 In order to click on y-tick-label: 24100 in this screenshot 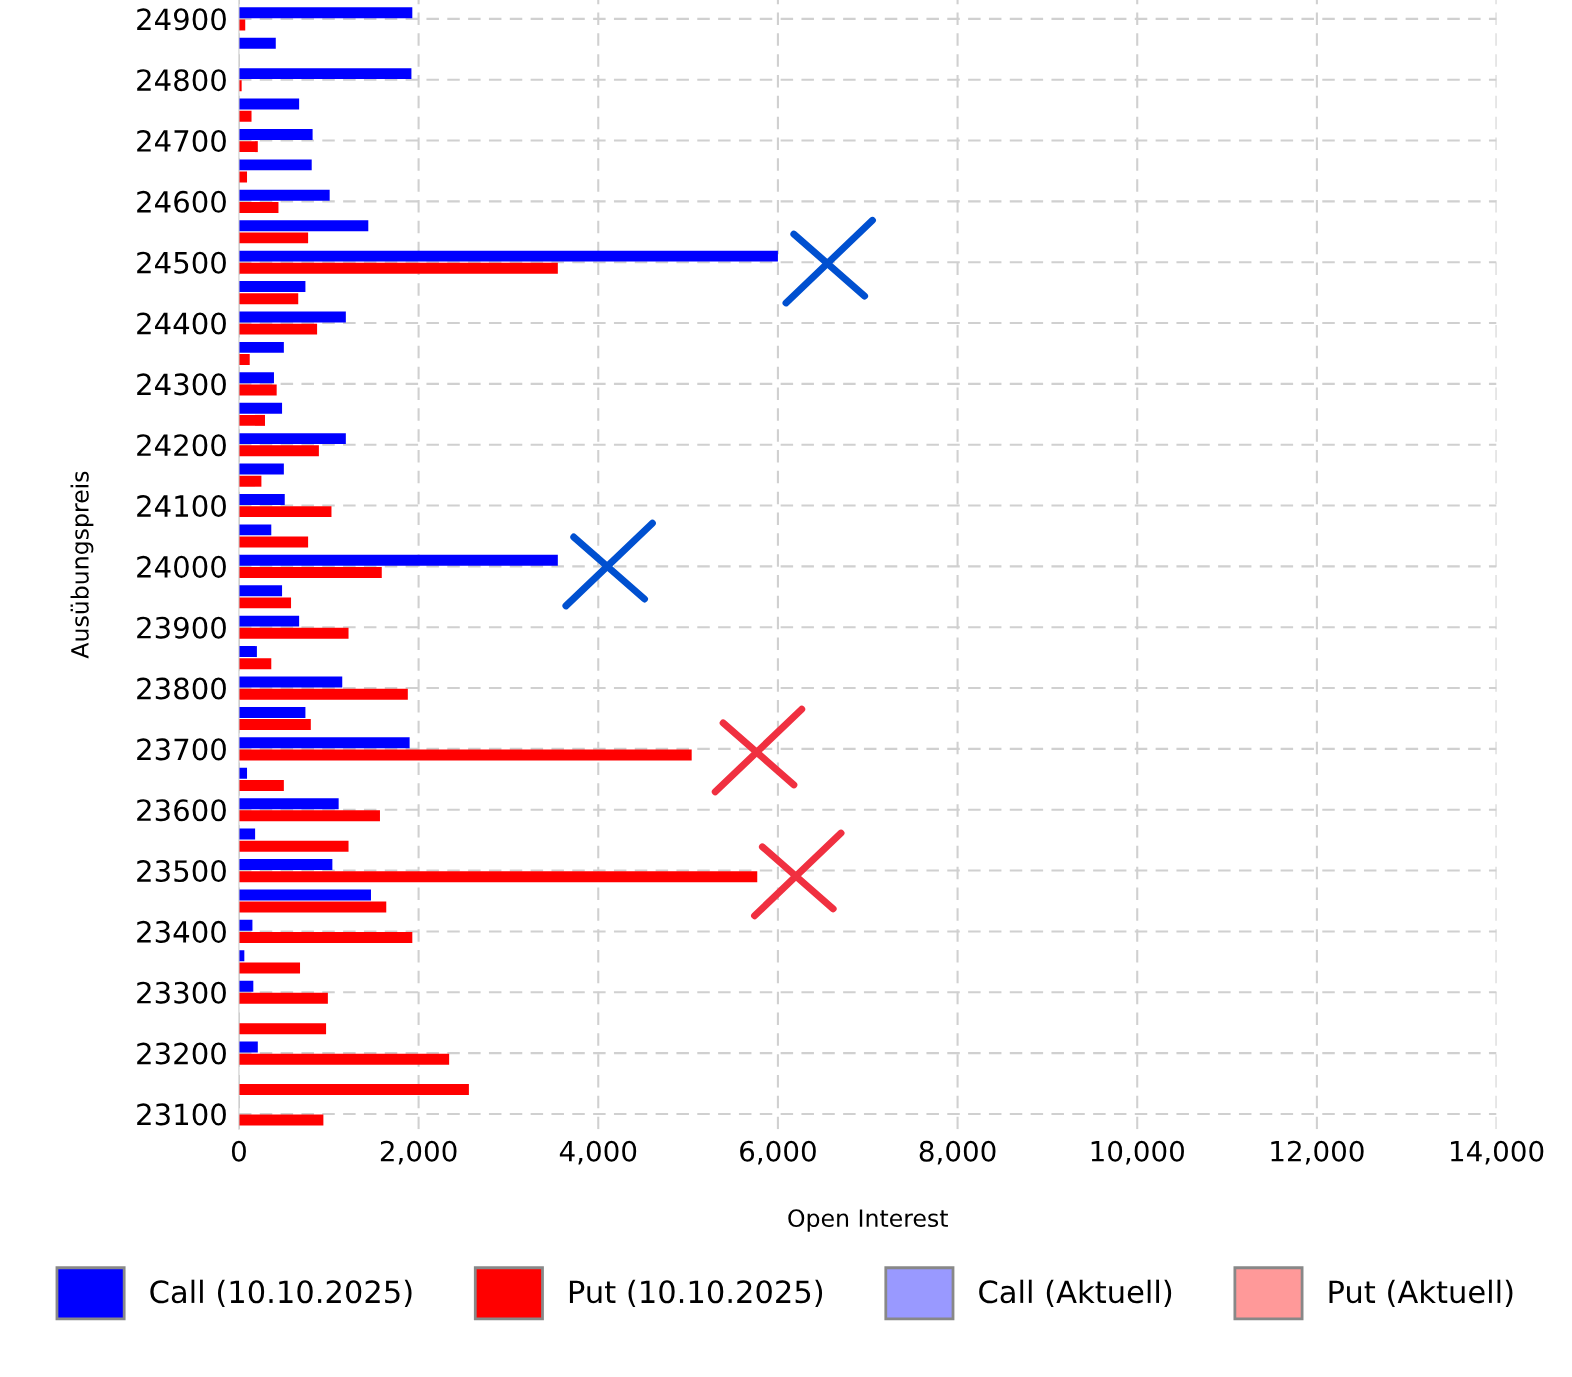, I will do `click(181, 506)`.